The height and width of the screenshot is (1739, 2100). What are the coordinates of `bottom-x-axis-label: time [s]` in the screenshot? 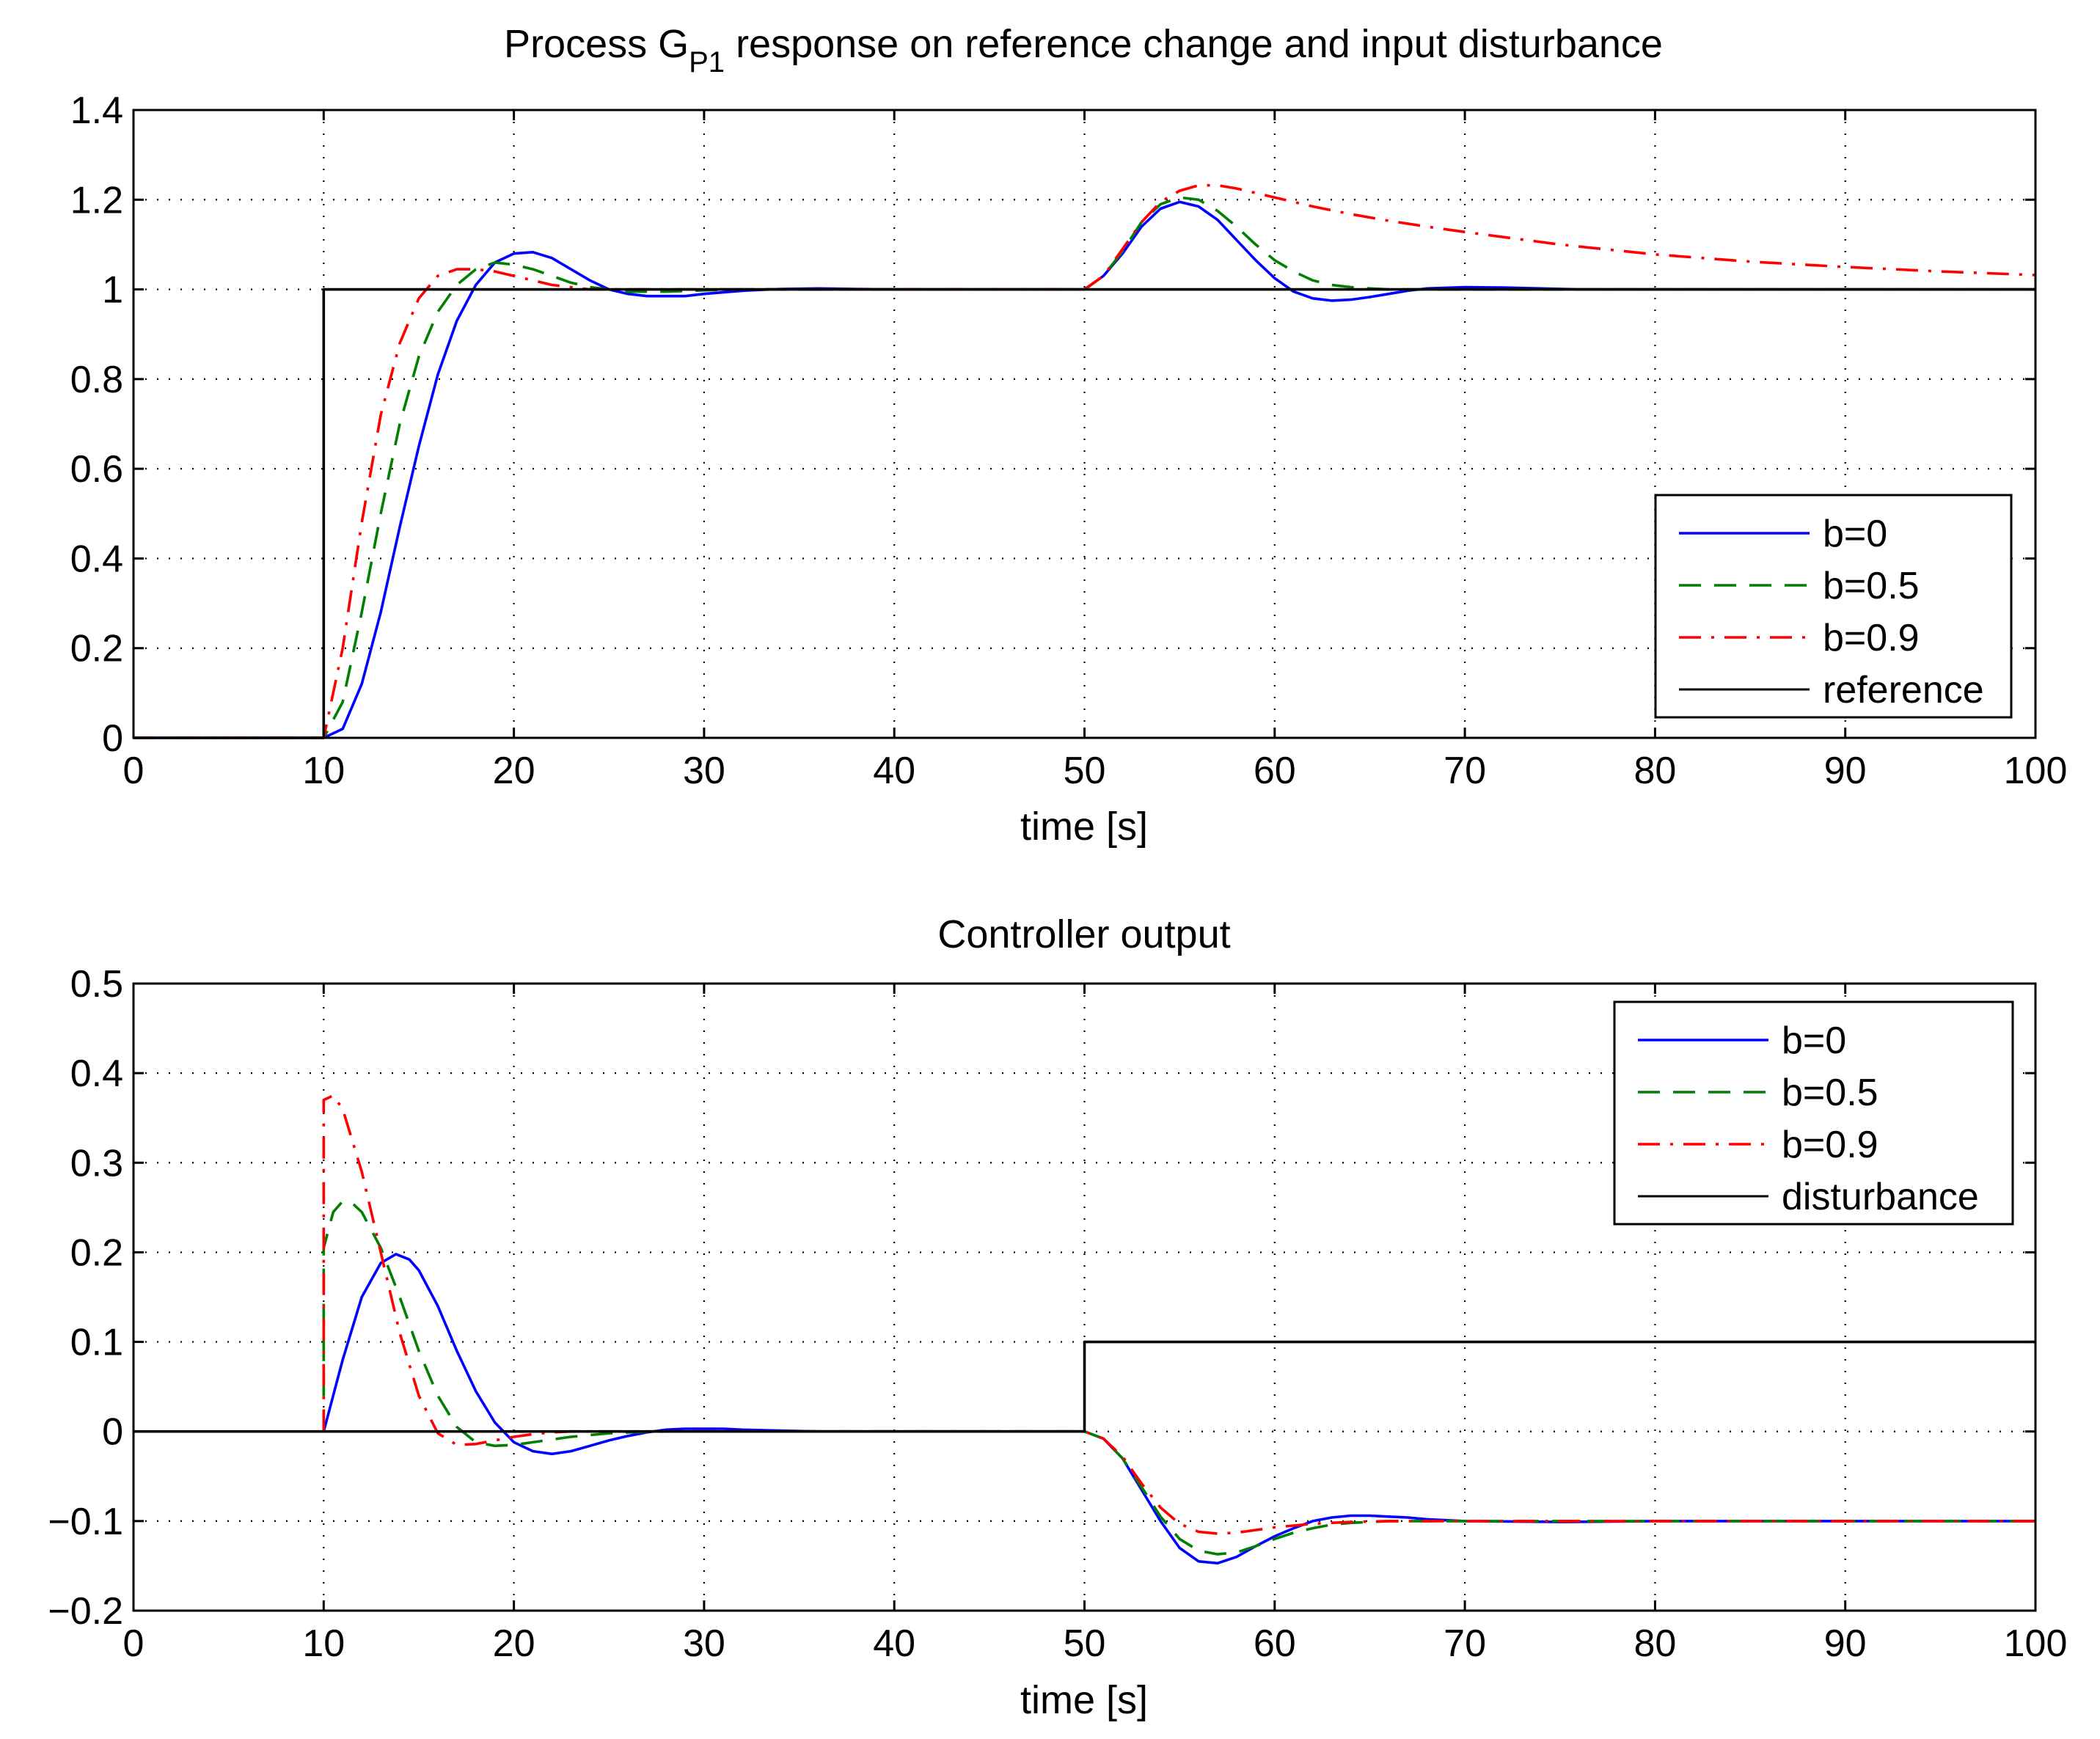 It's located at (1084, 1700).